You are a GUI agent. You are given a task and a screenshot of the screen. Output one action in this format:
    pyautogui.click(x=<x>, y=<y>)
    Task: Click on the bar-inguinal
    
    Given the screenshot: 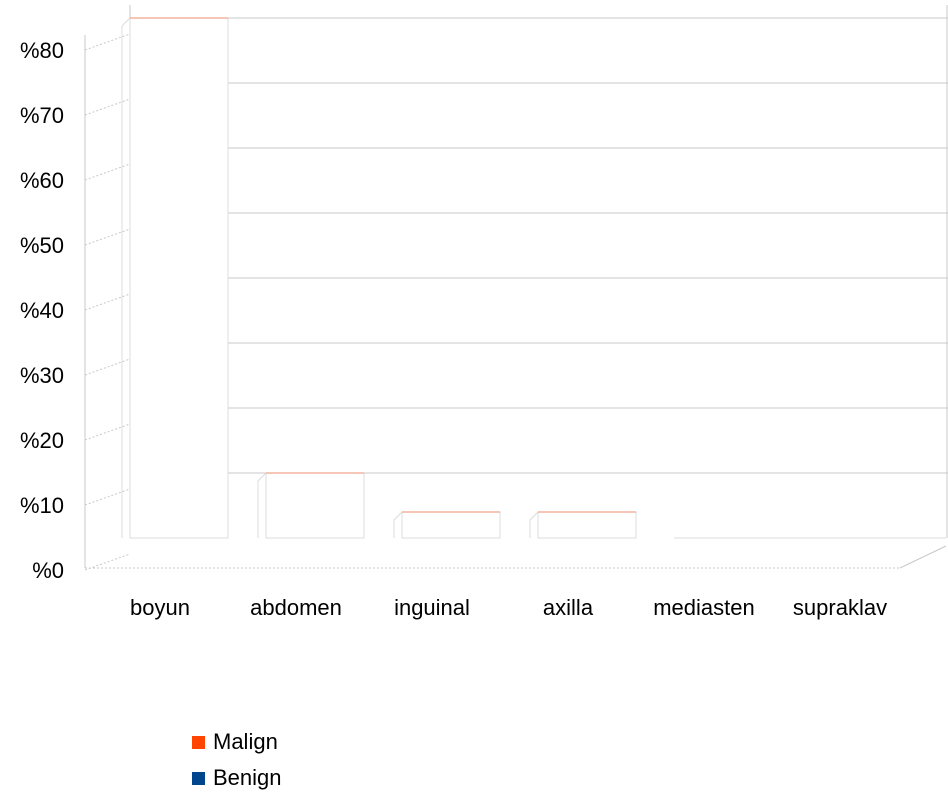 What is the action you would take?
    pyautogui.click(x=447, y=525)
    